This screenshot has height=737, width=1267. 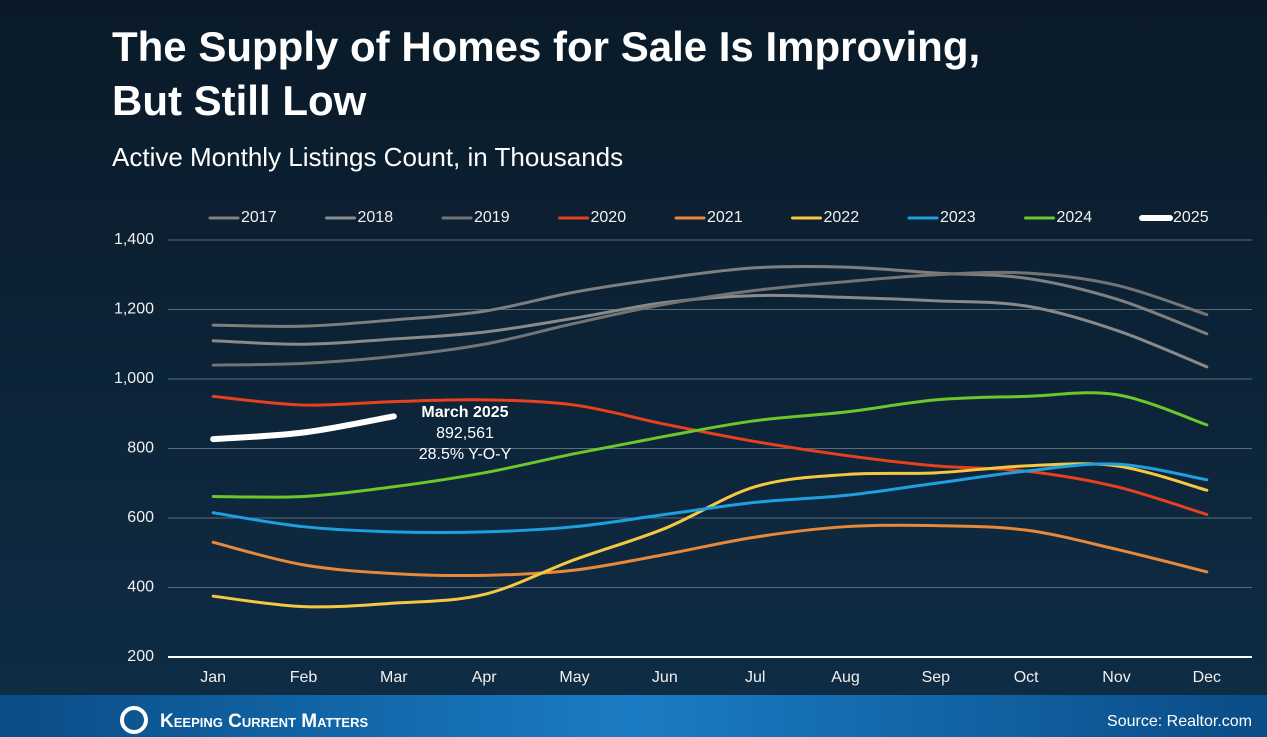 What do you see at coordinates (394, 677) in the screenshot?
I see `x-tick-label: Mar` at bounding box center [394, 677].